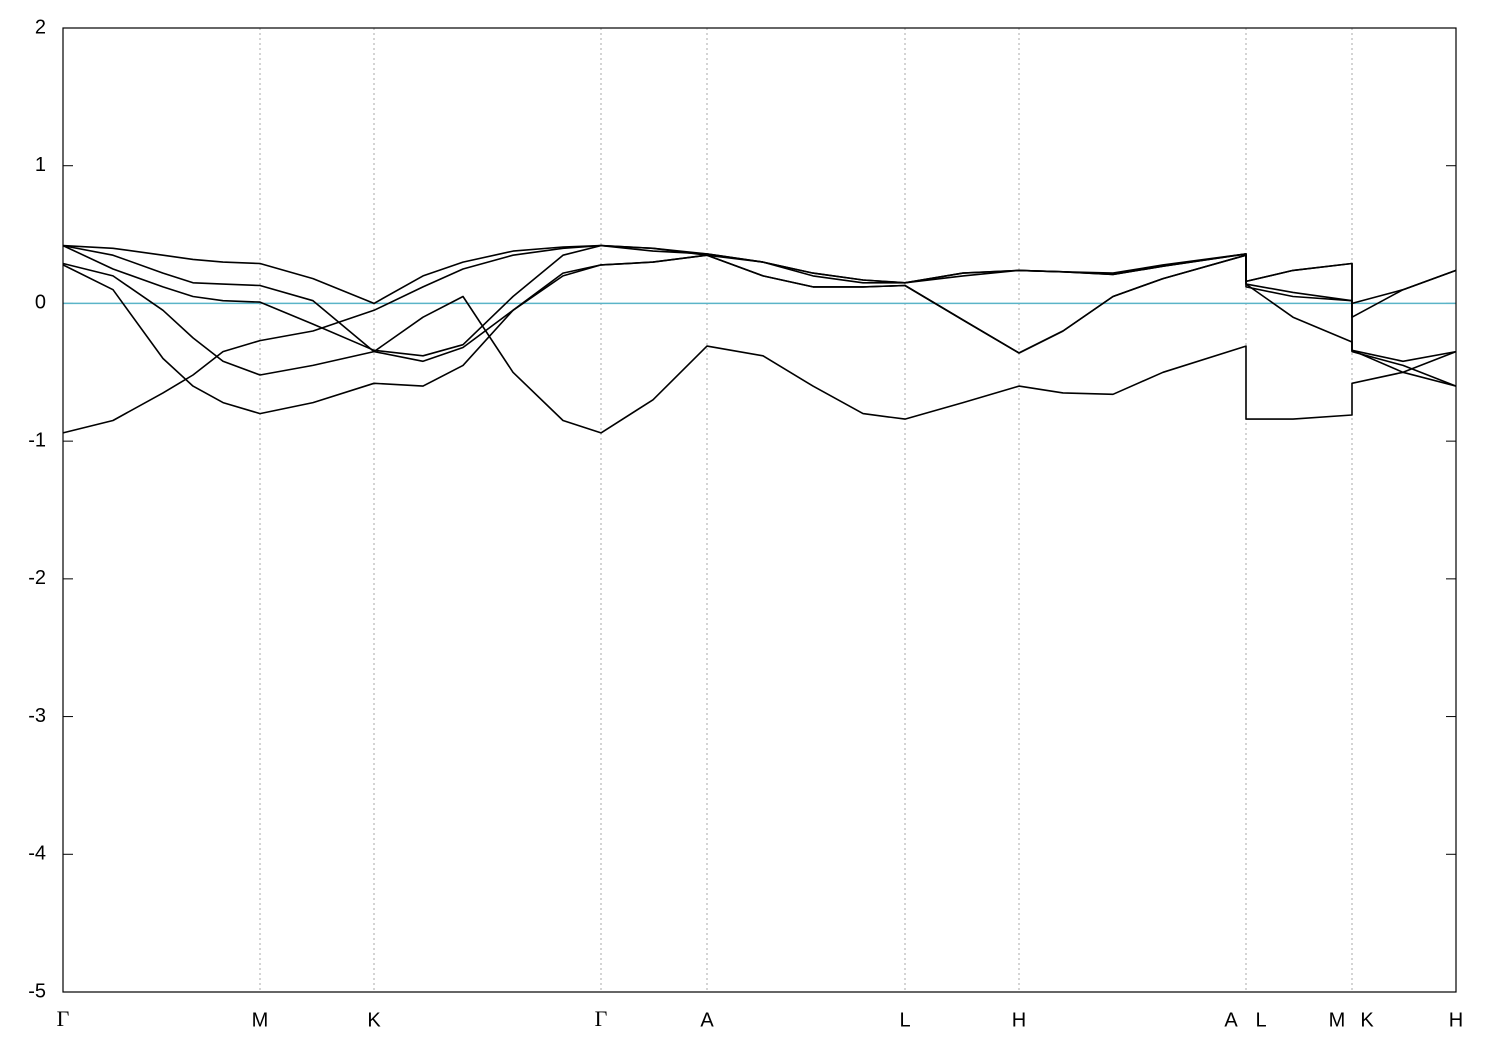 This screenshot has width=1500, height=1050. Describe the element at coordinates (37, 578) in the screenshot. I see `y-tick-label: -2` at that location.